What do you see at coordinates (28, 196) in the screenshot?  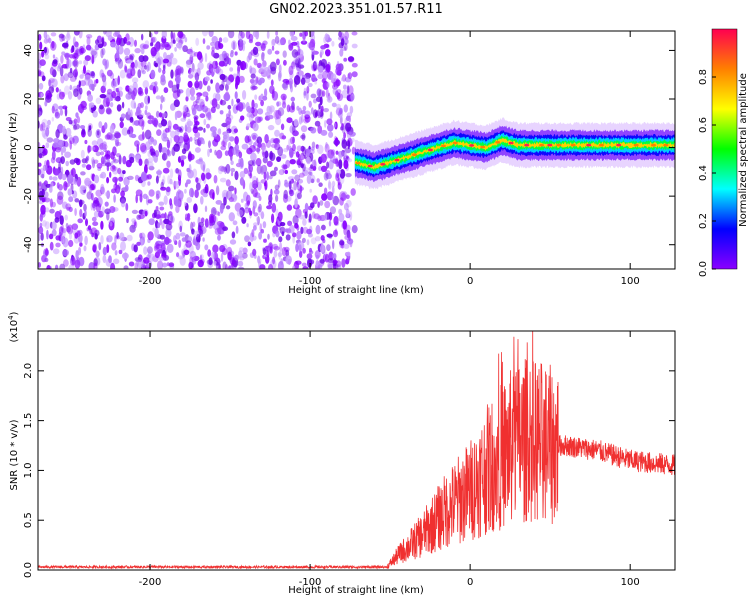 I see `y-tick-label: -20` at bounding box center [28, 196].